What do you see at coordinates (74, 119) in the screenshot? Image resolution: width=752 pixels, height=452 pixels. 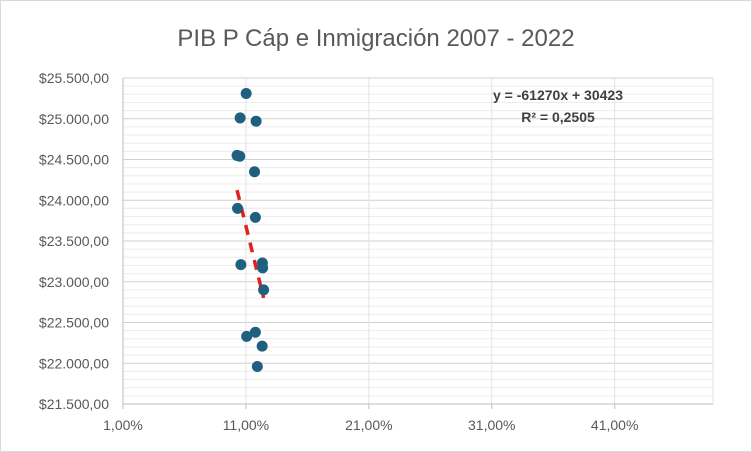 I see `y-tick-label: $25.000,00` at bounding box center [74, 119].